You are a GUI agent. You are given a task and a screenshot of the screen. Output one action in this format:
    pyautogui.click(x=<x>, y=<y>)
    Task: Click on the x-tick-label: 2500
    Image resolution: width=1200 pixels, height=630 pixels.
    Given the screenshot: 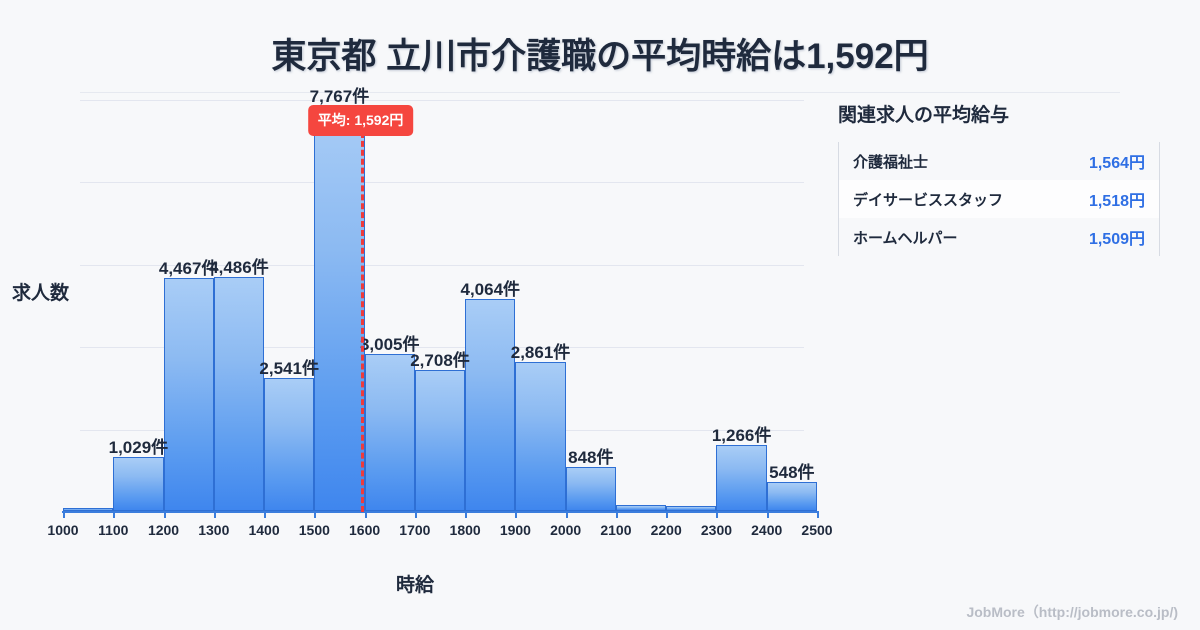 What is the action you would take?
    pyautogui.click(x=817, y=530)
    